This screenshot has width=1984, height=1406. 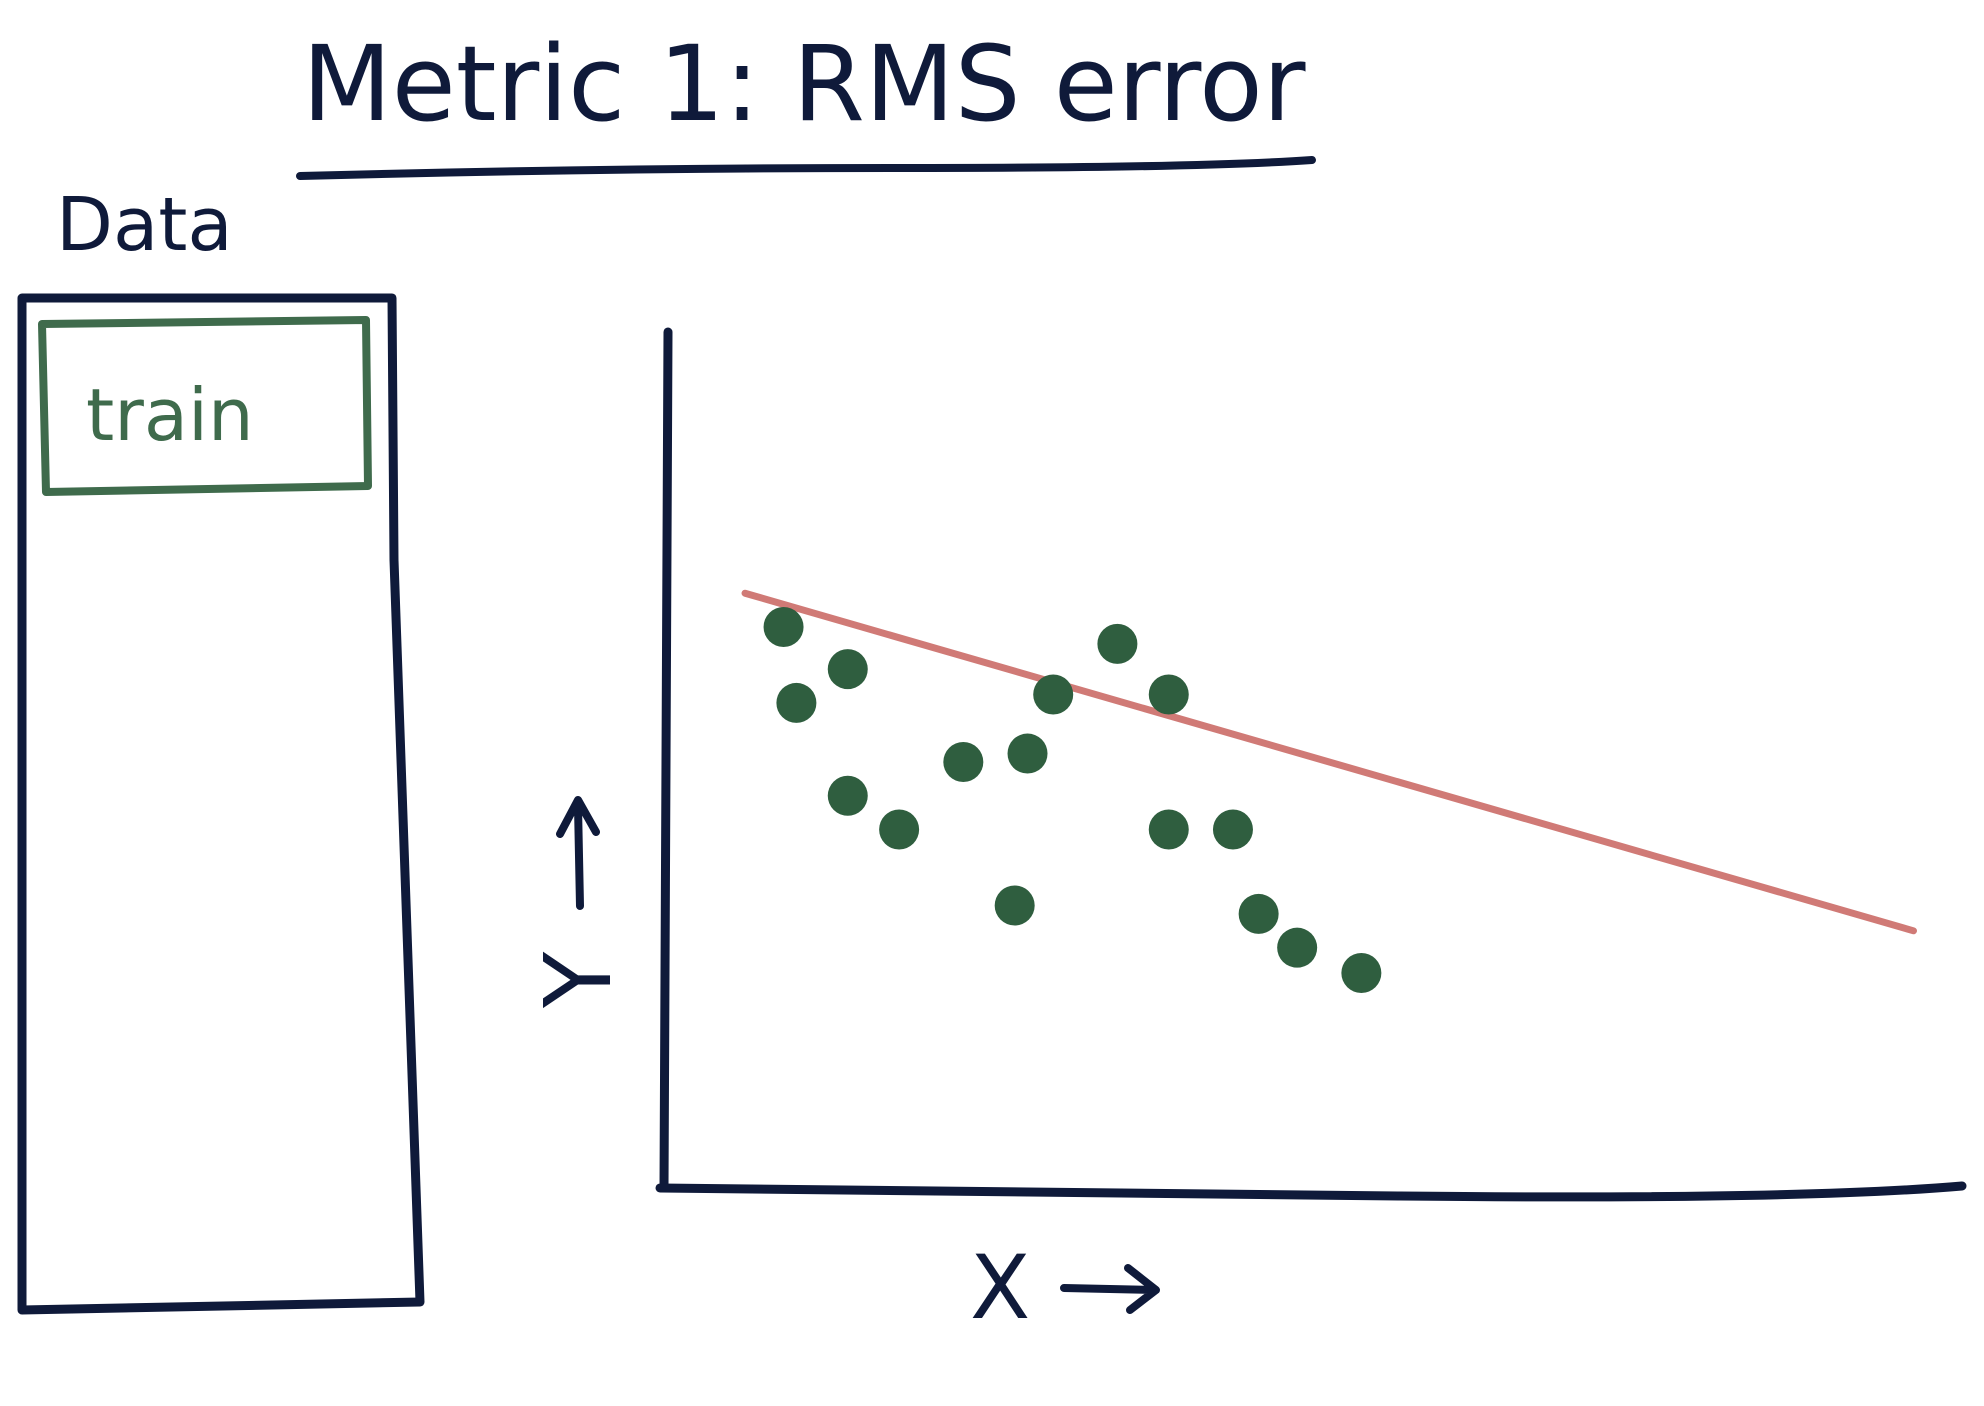 I want to click on y-axis-label: Y, so click(x=578, y=980).